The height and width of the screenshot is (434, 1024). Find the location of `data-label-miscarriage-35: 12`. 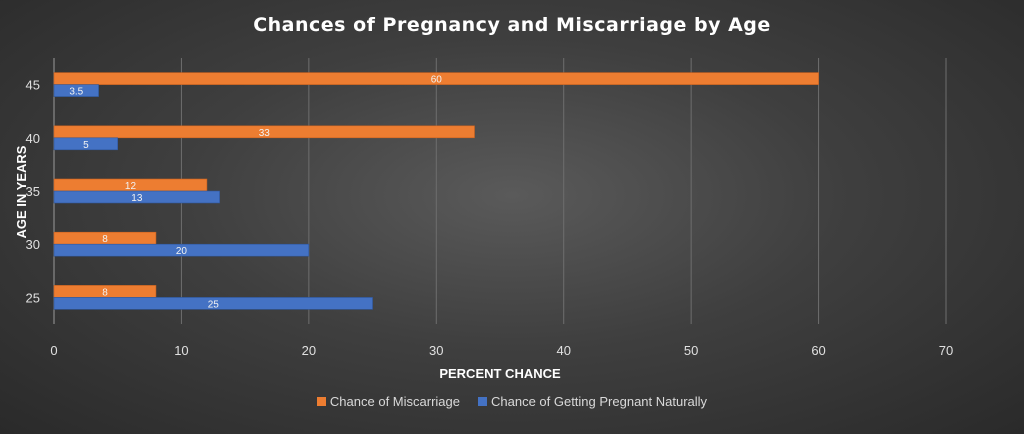

data-label-miscarriage-35: 12 is located at coordinates (131, 186).